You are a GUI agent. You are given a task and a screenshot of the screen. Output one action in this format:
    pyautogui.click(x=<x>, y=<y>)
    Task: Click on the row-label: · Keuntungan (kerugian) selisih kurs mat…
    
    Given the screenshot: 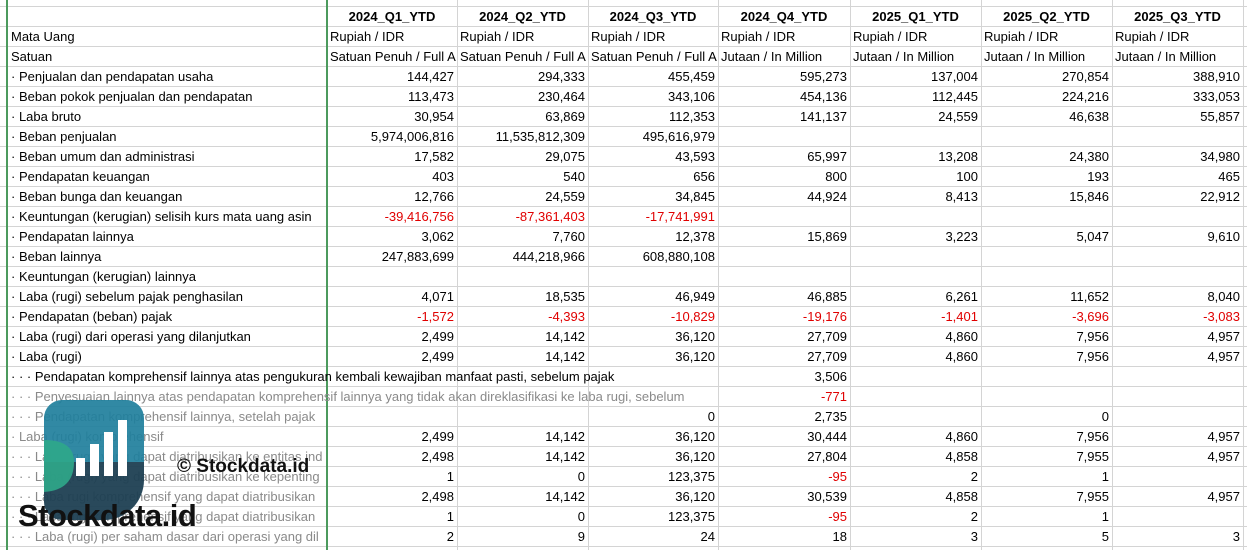 What is the action you would take?
    pyautogui.click(x=161, y=216)
    